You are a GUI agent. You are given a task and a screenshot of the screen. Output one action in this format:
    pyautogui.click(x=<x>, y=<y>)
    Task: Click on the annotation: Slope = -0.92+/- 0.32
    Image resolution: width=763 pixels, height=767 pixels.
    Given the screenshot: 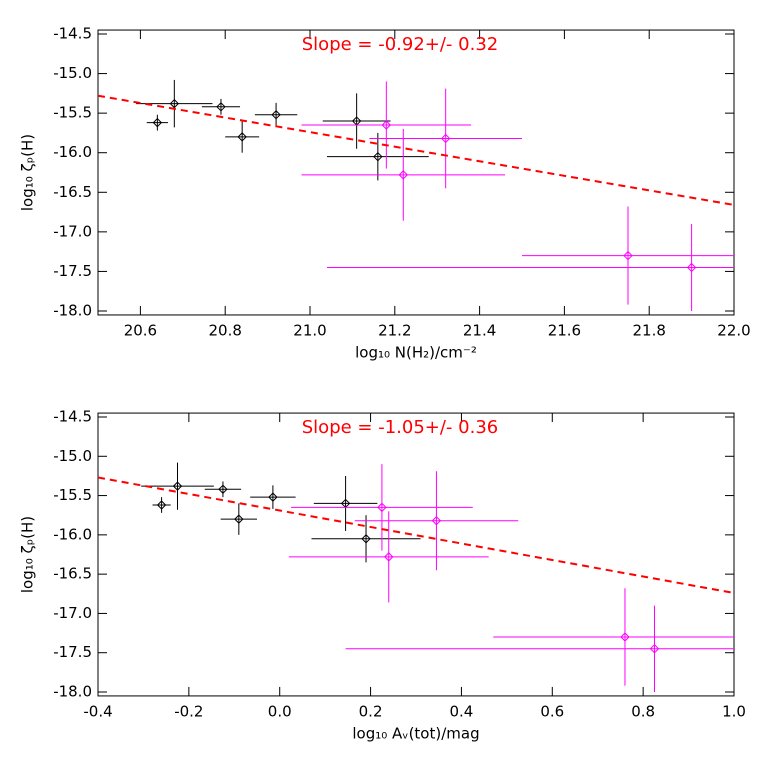 What is the action you would take?
    pyautogui.click(x=400, y=44)
    